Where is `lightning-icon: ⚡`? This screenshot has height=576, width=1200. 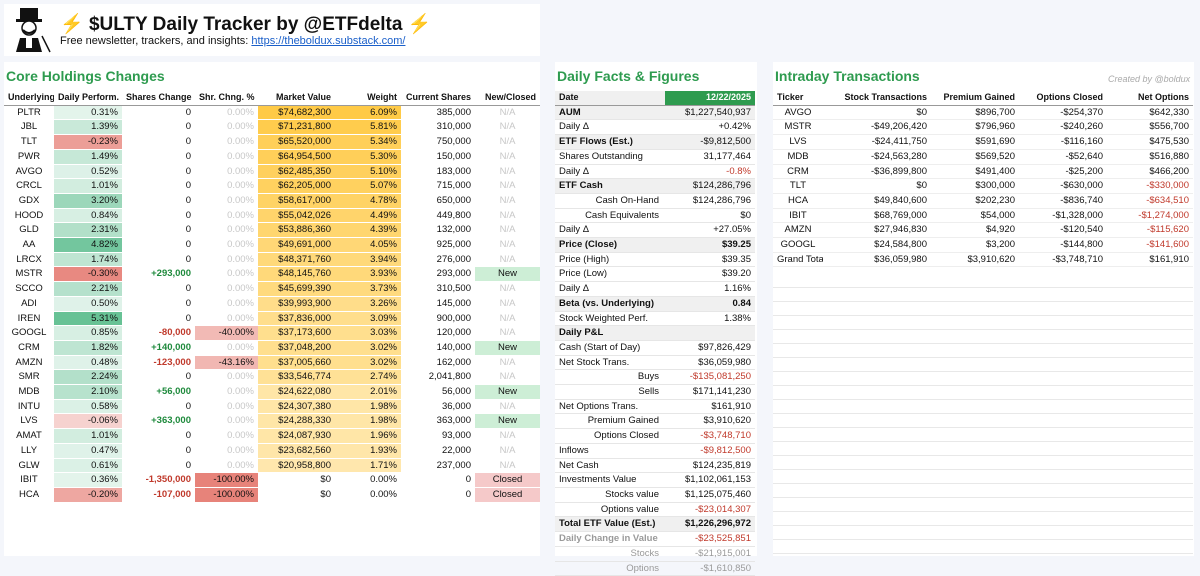 lightning-icon: ⚡ is located at coordinates (419, 24).